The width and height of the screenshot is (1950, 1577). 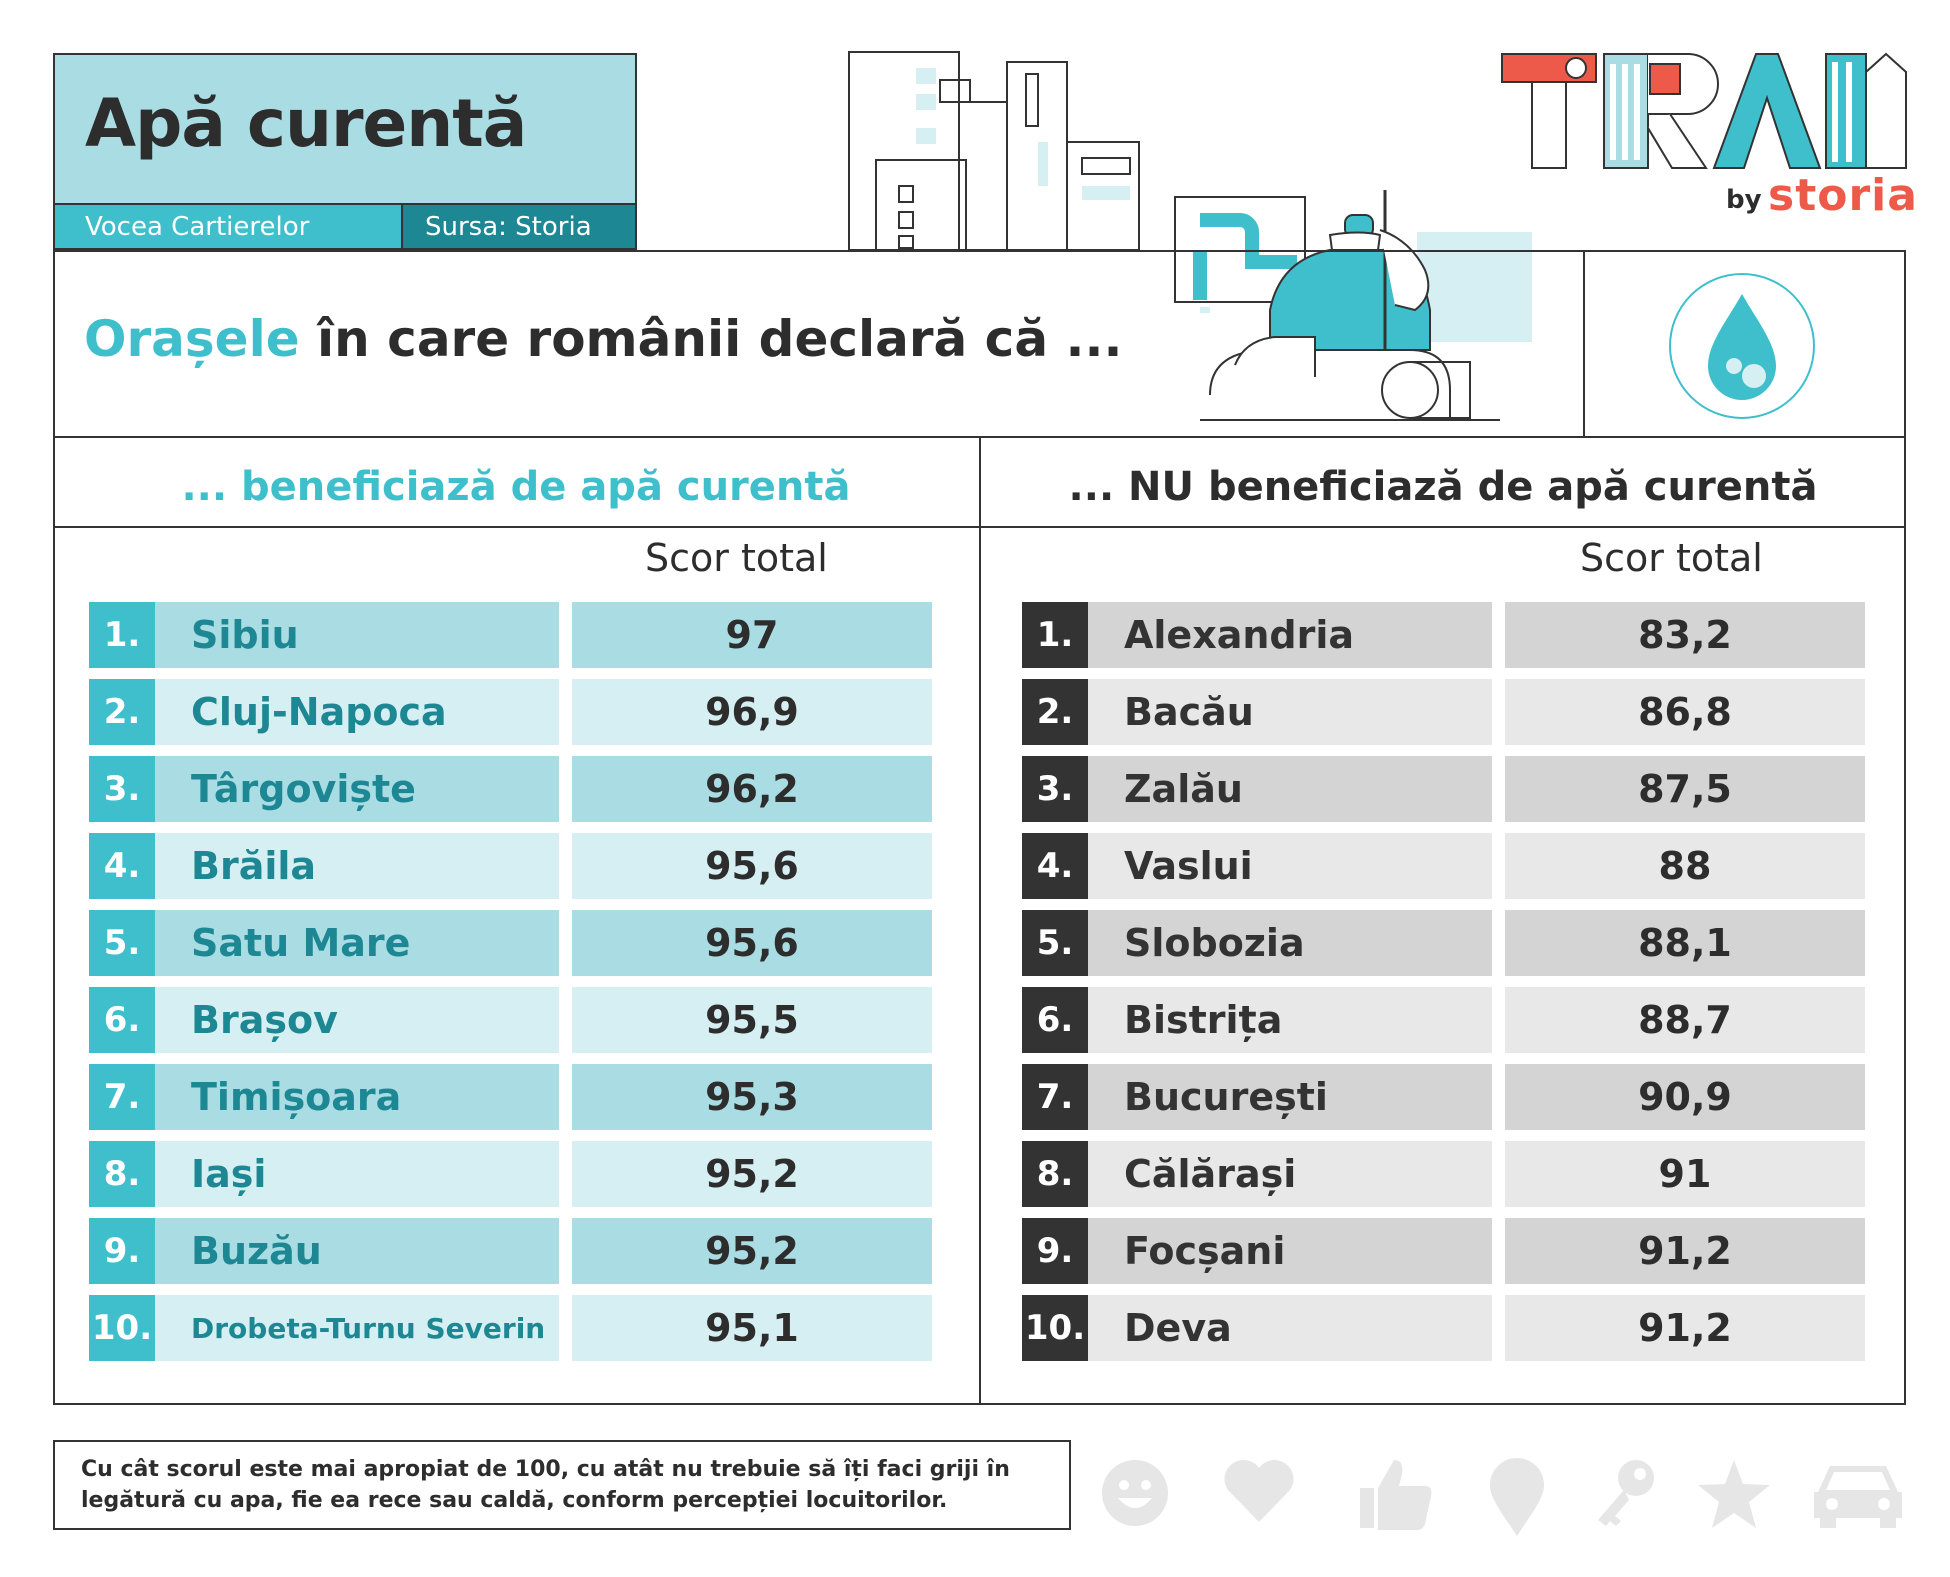 What do you see at coordinates (357, 943) in the screenshot?
I see `city-name: Satu Mare` at bounding box center [357, 943].